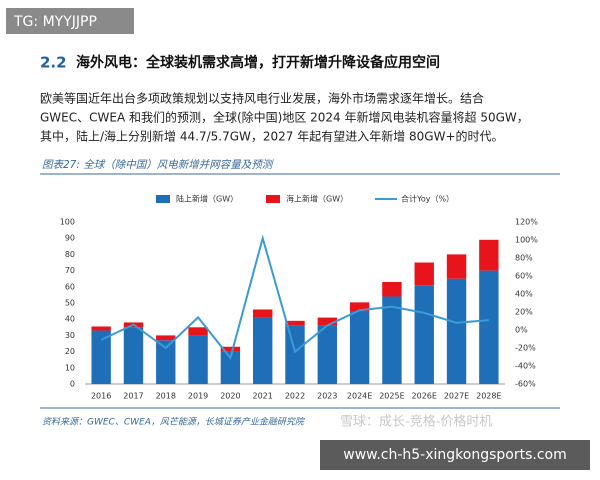  What do you see at coordinates (133, 396) in the screenshot?
I see `x-tick-label: 2017` at bounding box center [133, 396].